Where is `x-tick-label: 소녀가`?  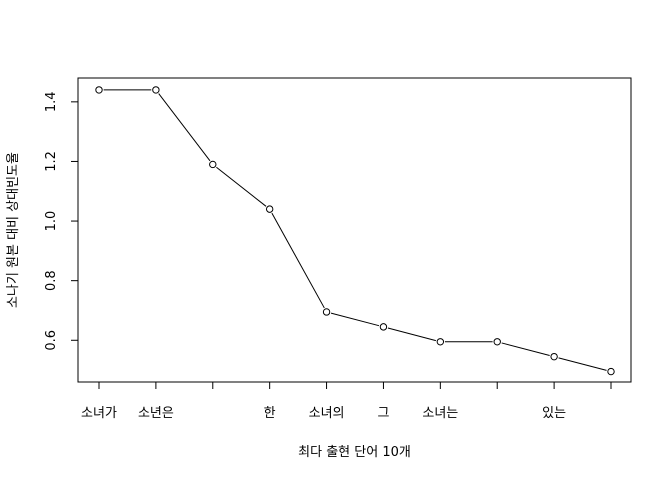
x-tick-label: 소녀가 is located at coordinates (99, 413).